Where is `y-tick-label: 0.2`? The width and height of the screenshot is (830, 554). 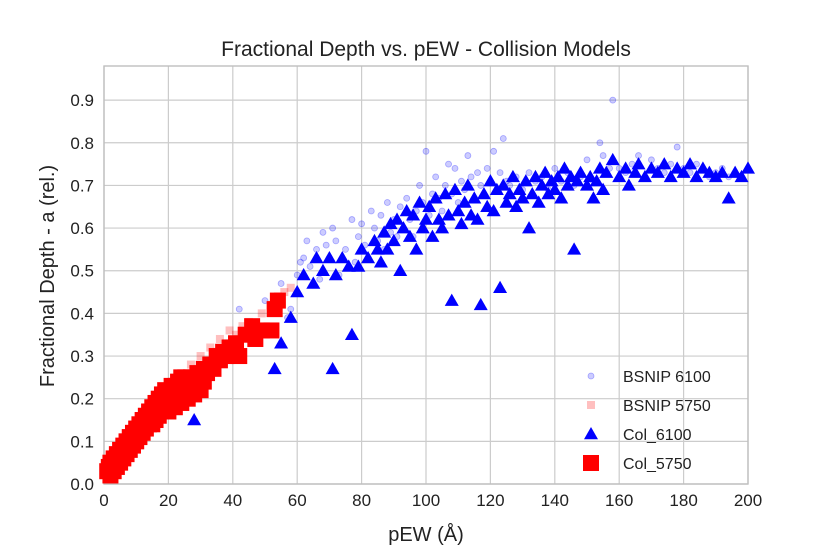 y-tick-label: 0.2 is located at coordinates (82, 399).